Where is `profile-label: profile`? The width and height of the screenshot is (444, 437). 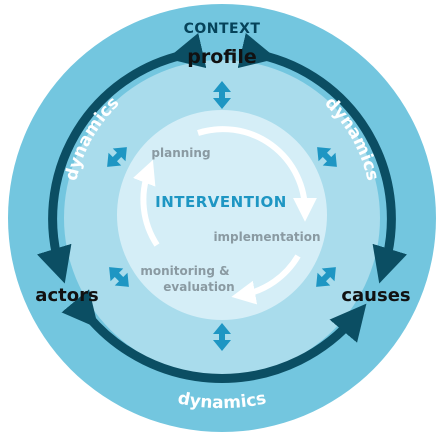
profile-label: profile is located at coordinates (222, 57).